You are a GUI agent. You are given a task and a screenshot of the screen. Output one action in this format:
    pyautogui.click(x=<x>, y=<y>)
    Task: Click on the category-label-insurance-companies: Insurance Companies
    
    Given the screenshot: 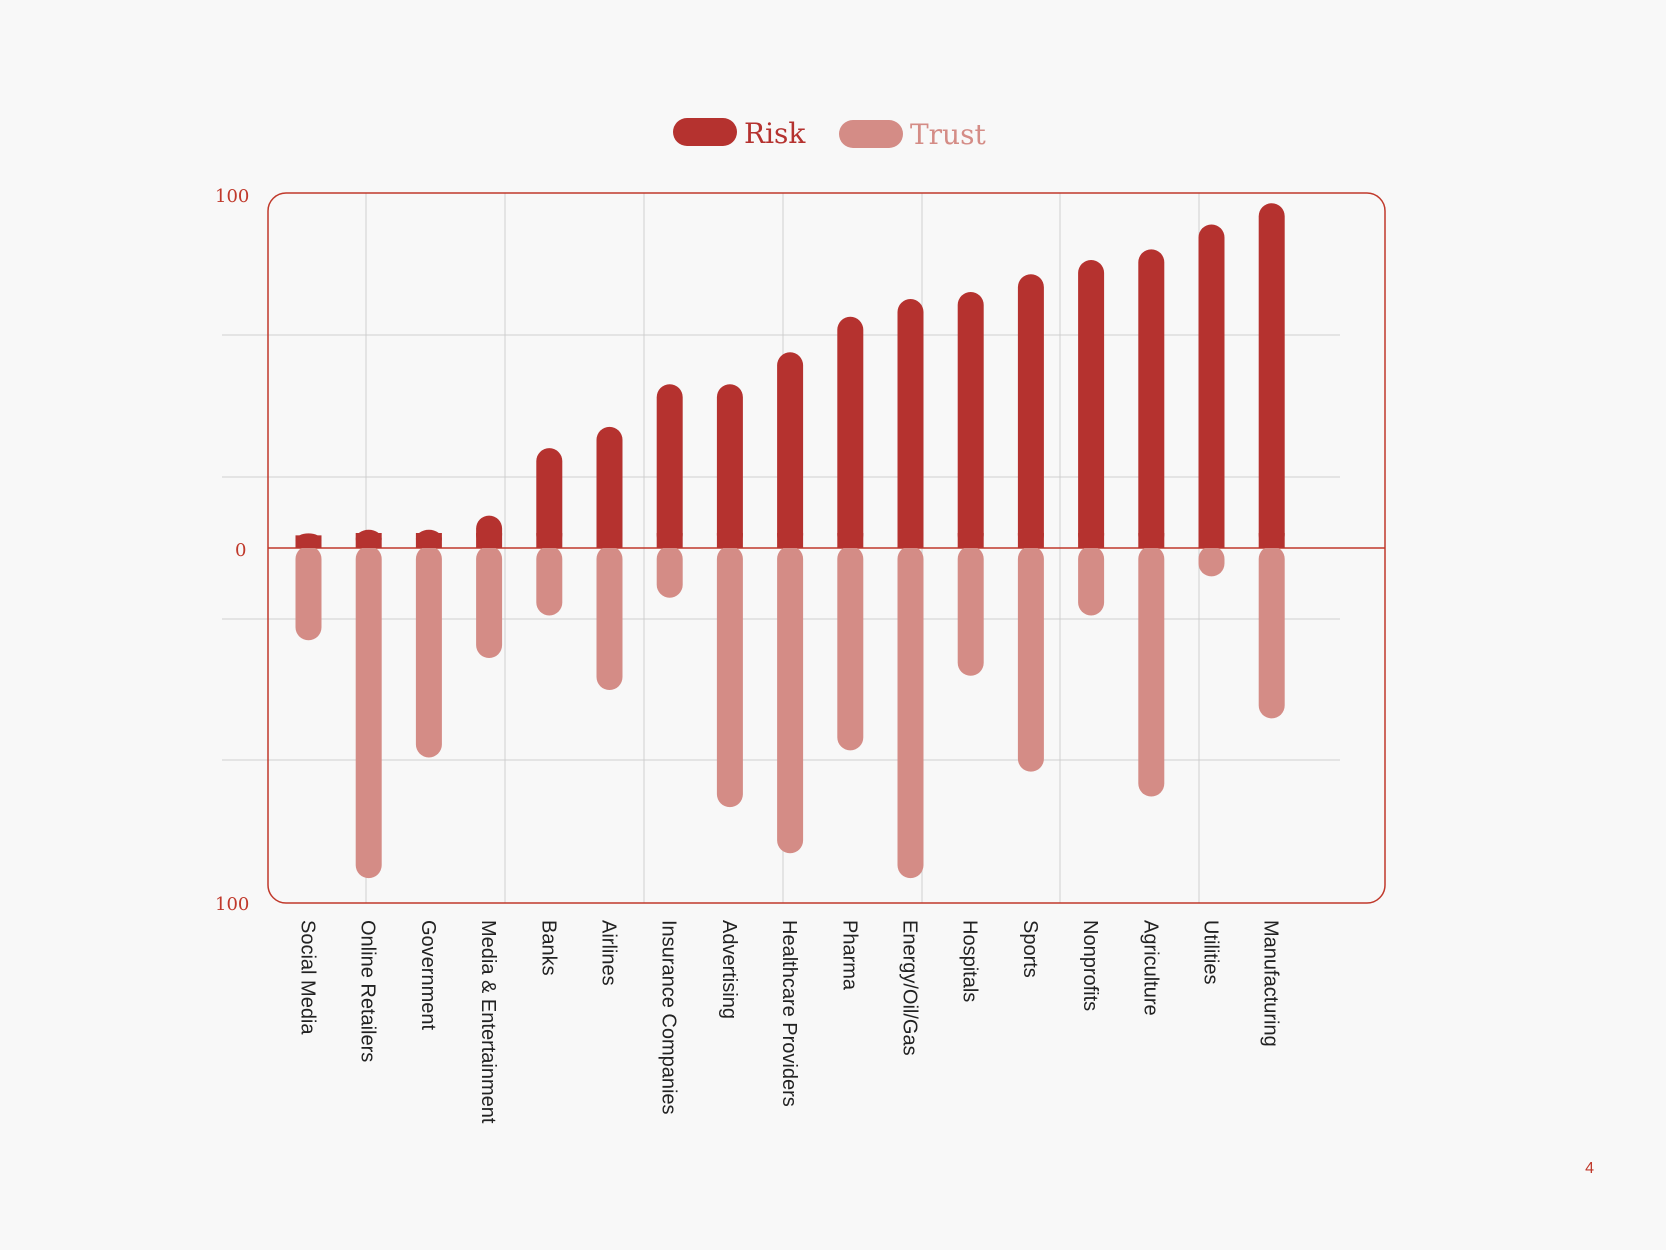 What is the action you would take?
    pyautogui.click(x=669, y=1017)
    